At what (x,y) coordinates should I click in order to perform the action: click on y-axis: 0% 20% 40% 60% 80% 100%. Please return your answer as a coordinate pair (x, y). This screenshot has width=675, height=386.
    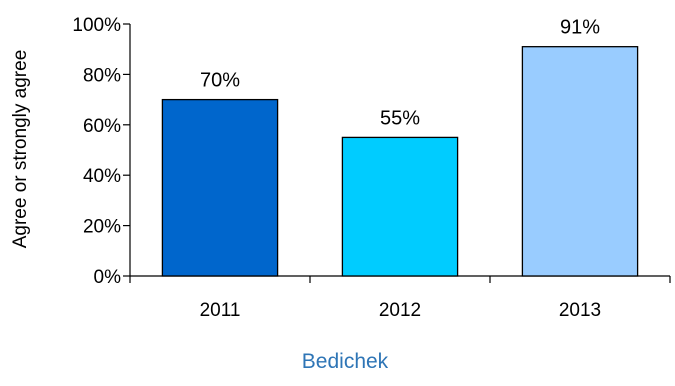
    Looking at the image, I should click on (101, 151).